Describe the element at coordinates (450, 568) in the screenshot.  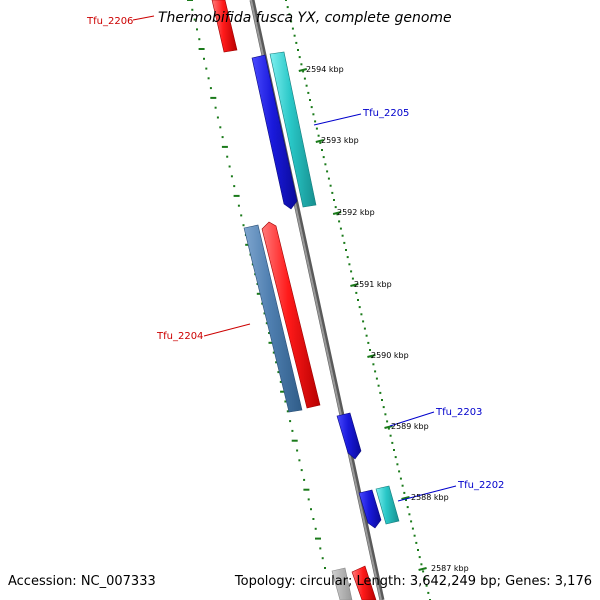
I see `scale-label-2587: 2587 kbp` at that location.